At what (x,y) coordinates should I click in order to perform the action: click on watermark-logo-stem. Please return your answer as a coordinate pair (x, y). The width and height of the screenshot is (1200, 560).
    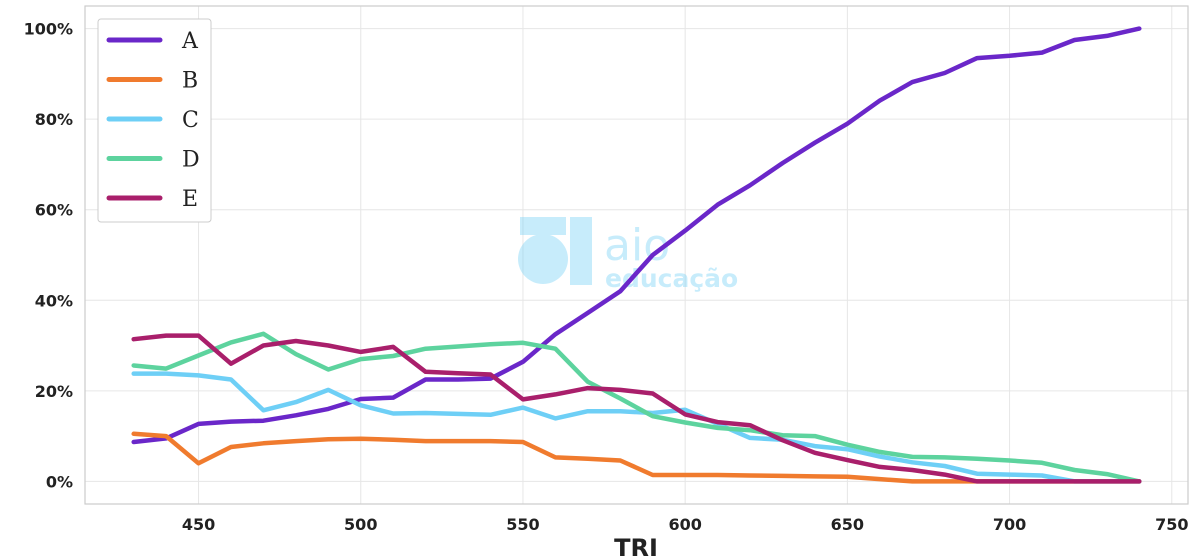
    Looking at the image, I should click on (581, 251).